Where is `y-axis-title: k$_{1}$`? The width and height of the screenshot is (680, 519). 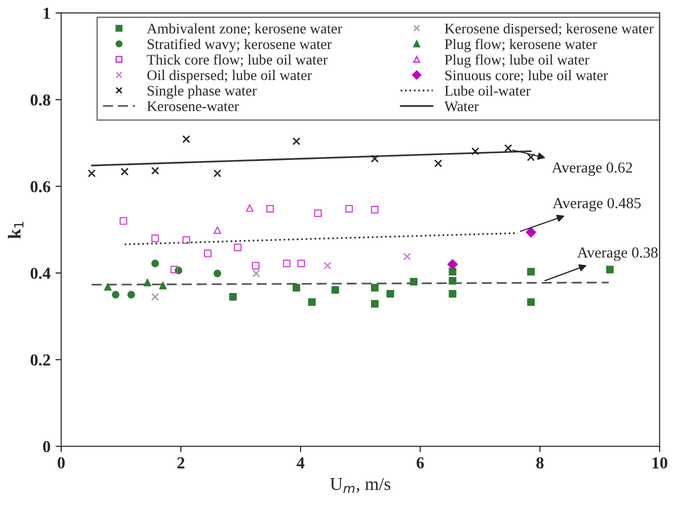
y-axis-title: k$_{1}$ is located at coordinates (16, 230).